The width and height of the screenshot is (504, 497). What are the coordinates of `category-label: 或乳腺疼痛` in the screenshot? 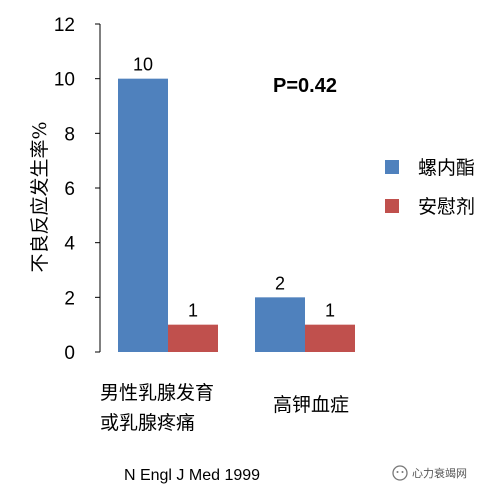 It's located at (147, 423).